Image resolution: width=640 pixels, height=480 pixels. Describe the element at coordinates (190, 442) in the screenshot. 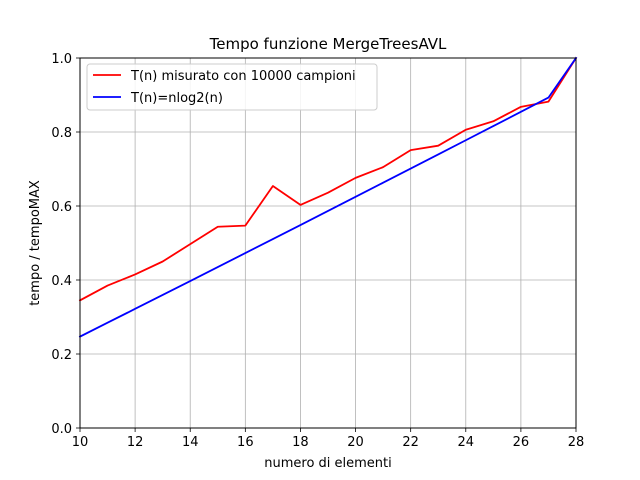

I see `x-tick-label: 14` at that location.